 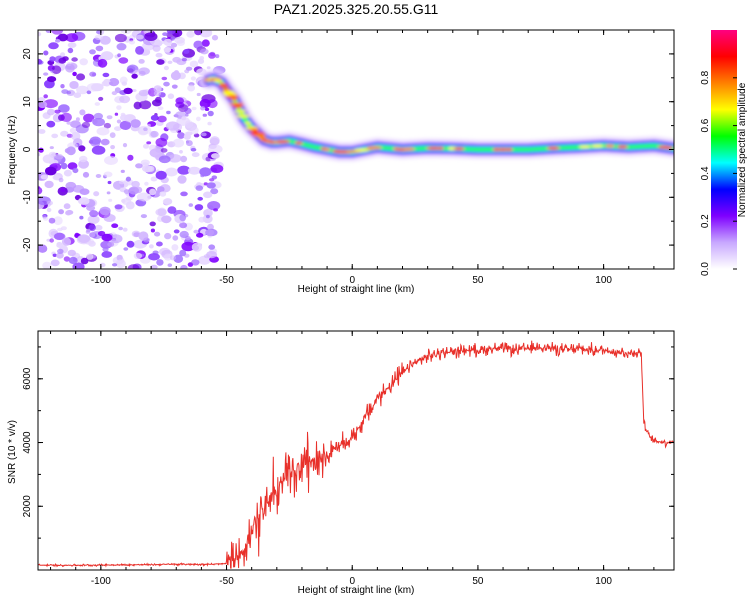 What do you see at coordinates (705, 269) in the screenshot?
I see `colorbar-tick-label: 0.0` at bounding box center [705, 269].